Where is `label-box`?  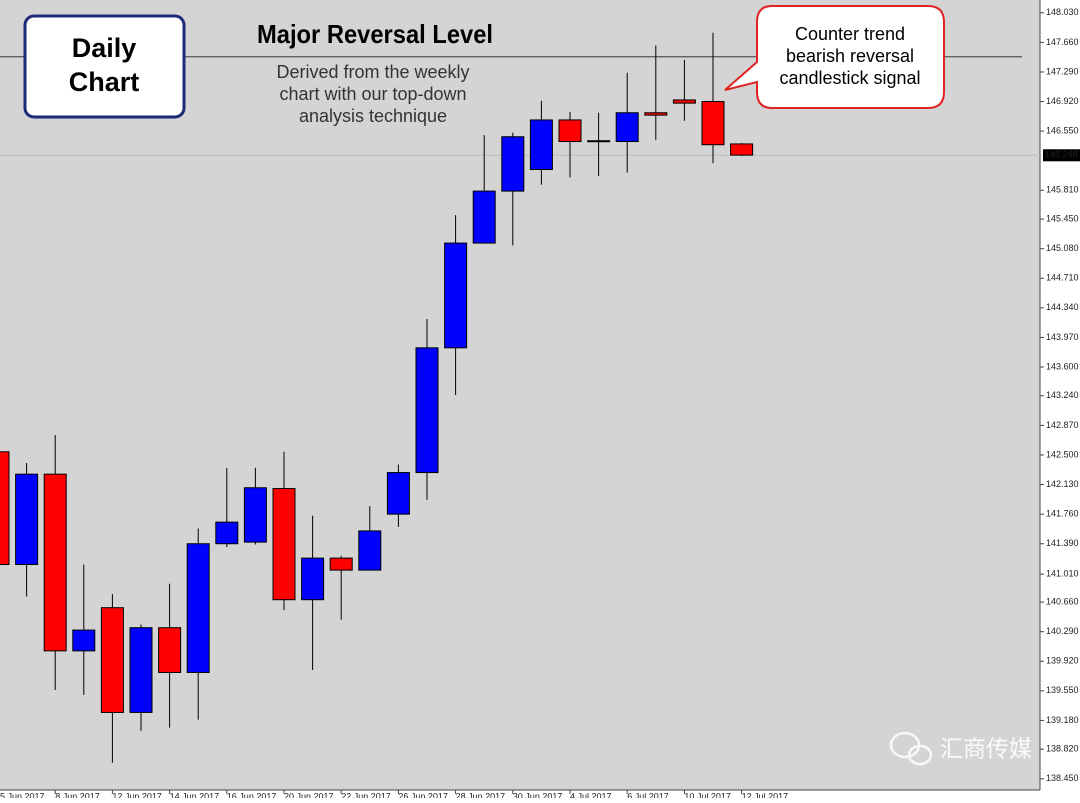 label-box is located at coordinates (104, 66).